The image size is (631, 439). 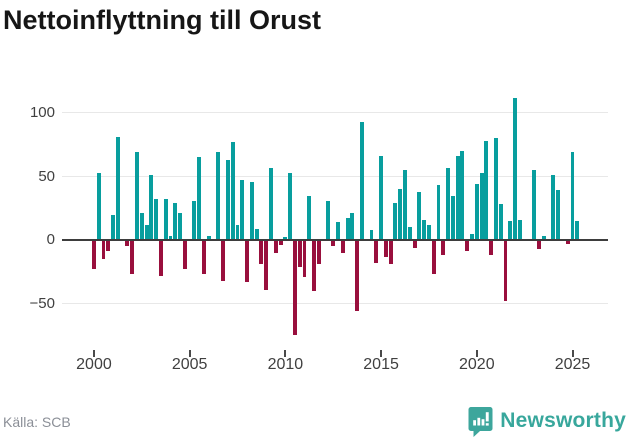 What do you see at coordinates (400, 214) in the screenshot?
I see `bar-2016Q1` at bounding box center [400, 214].